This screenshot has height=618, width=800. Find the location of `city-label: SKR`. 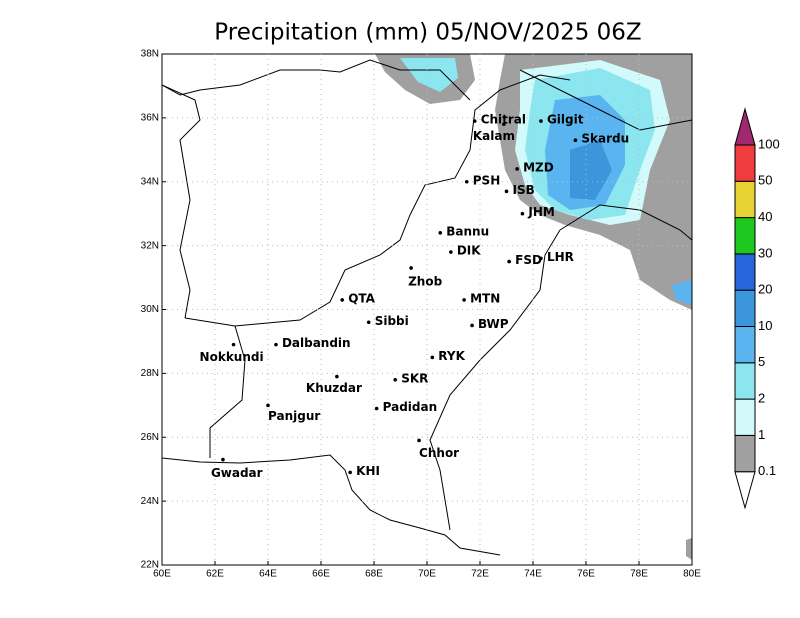

city-label: SKR is located at coordinates (414, 378).